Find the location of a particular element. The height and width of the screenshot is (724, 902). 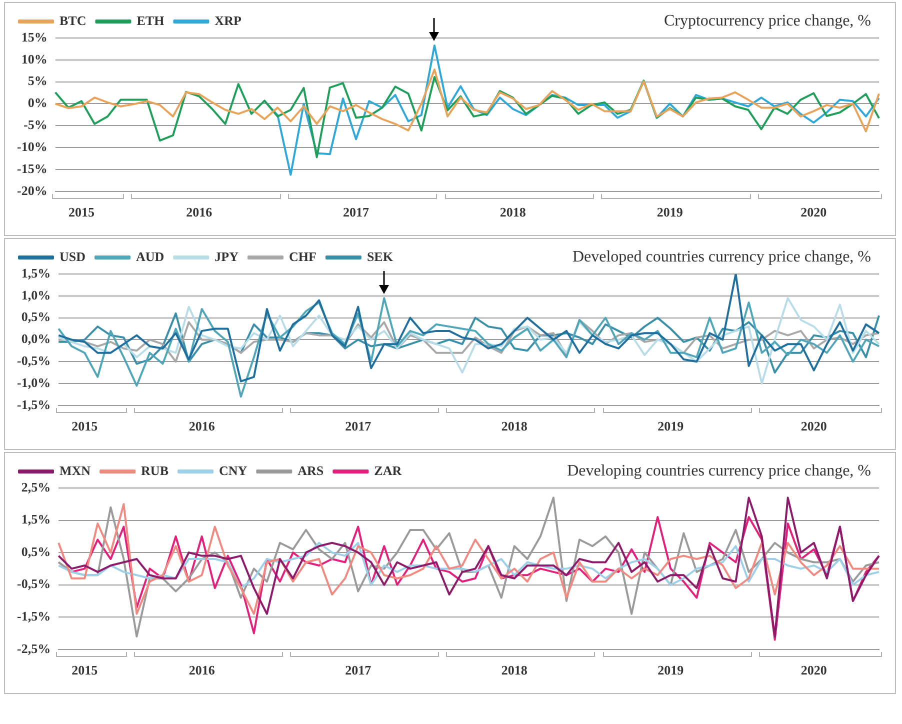

y-tick-label: 10% is located at coordinates (34, 58).